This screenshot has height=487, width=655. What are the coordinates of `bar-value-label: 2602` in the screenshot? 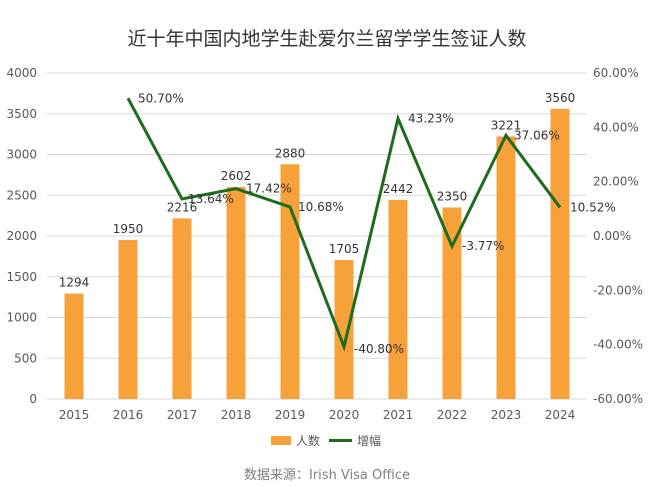 It's located at (236, 176).